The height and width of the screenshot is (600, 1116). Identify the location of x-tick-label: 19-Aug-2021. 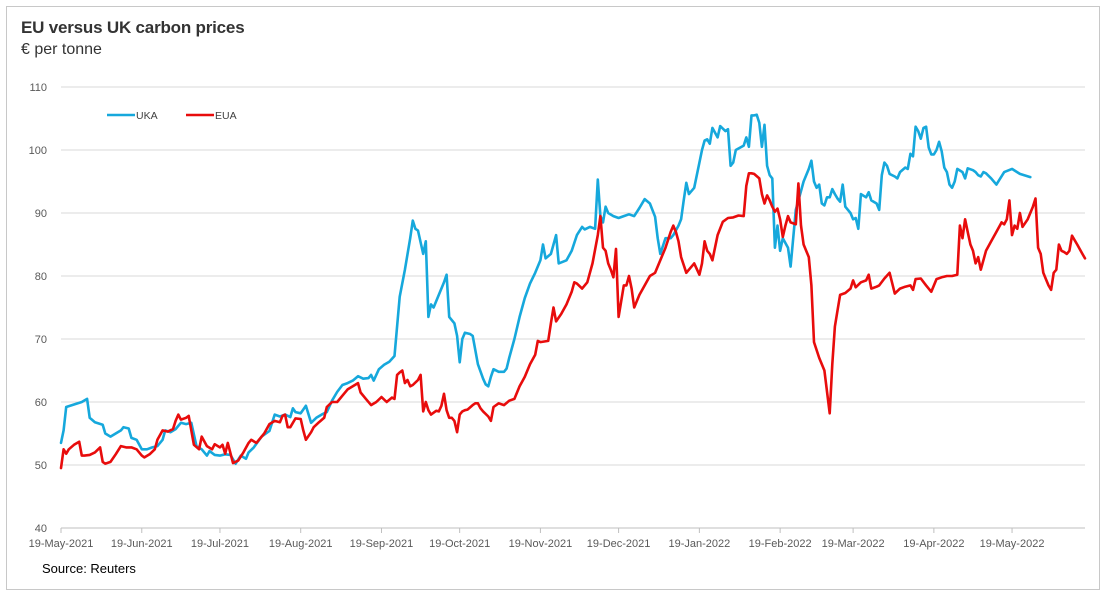
(301, 544).